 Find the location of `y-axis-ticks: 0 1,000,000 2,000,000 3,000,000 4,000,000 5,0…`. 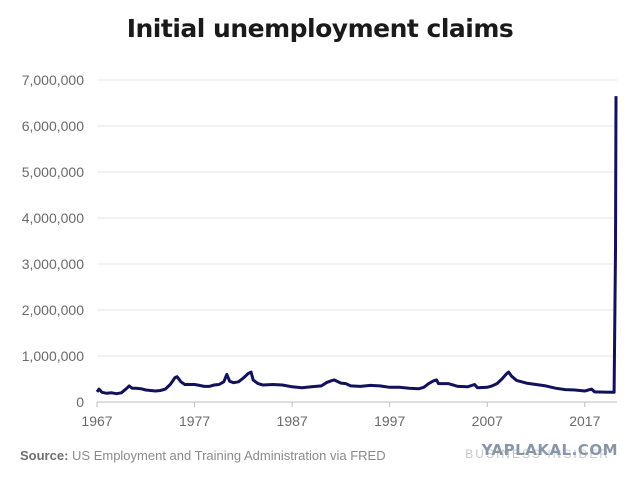

y-axis-ticks: 0 1,000,000 2,000,000 3,000,000 4,000,000 5,0… is located at coordinates (53, 241).